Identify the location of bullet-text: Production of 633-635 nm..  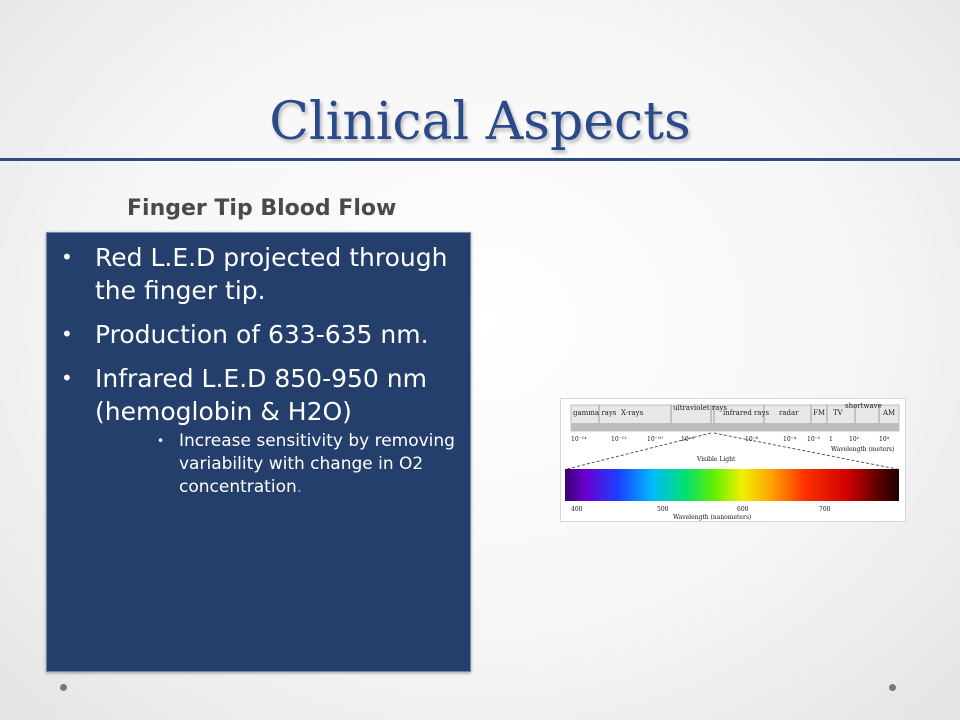
(262, 334).